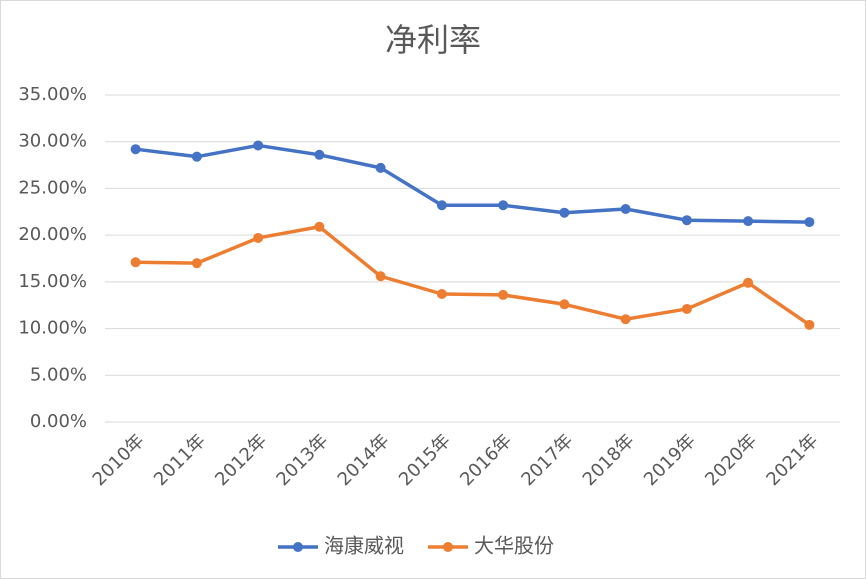  Describe the element at coordinates (514, 546) in the screenshot. I see `legend-label: 大华股份` at that location.